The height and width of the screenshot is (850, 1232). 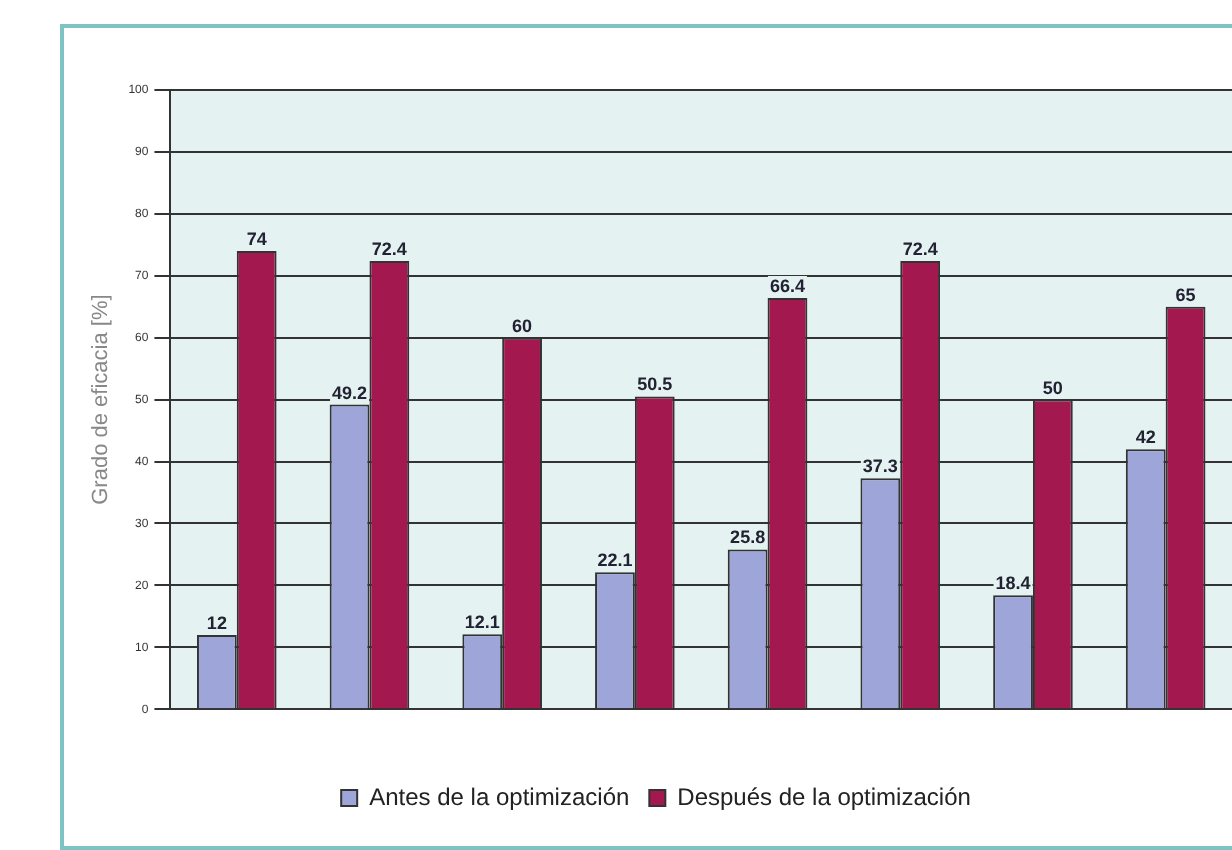 I want to click on data-label: 60, so click(x=522, y=325).